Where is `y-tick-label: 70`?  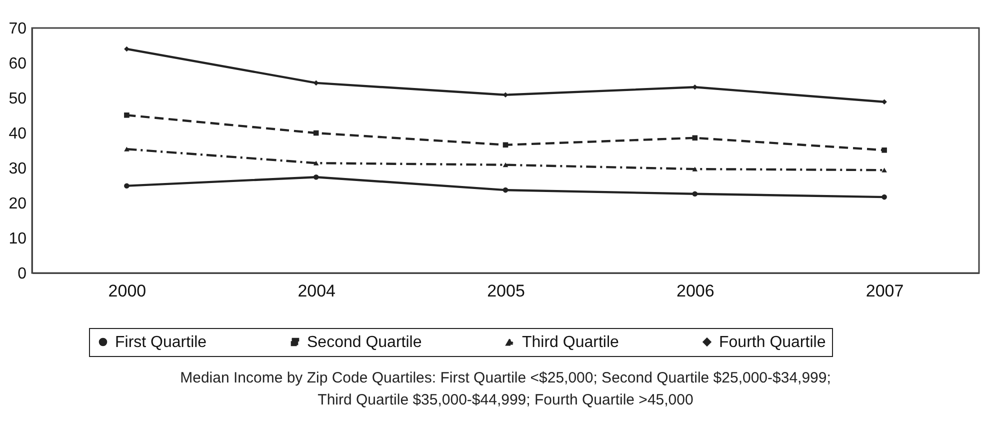
y-tick-label: 70 is located at coordinates (17, 29).